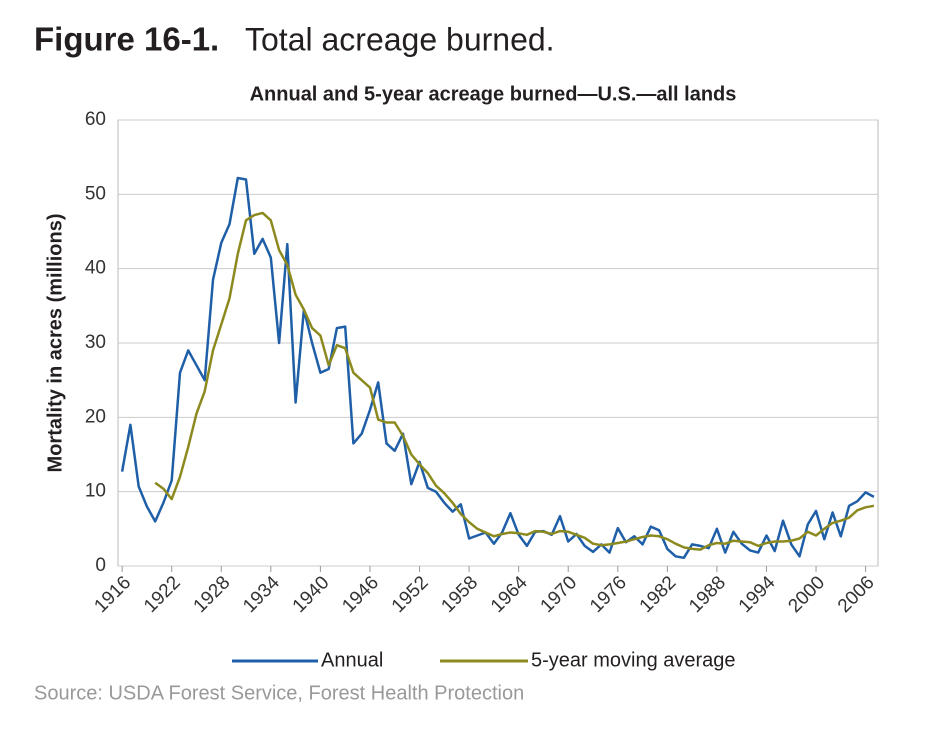 The width and height of the screenshot is (941, 751). I want to click on chart-title: Total acreage burned., so click(400, 39).